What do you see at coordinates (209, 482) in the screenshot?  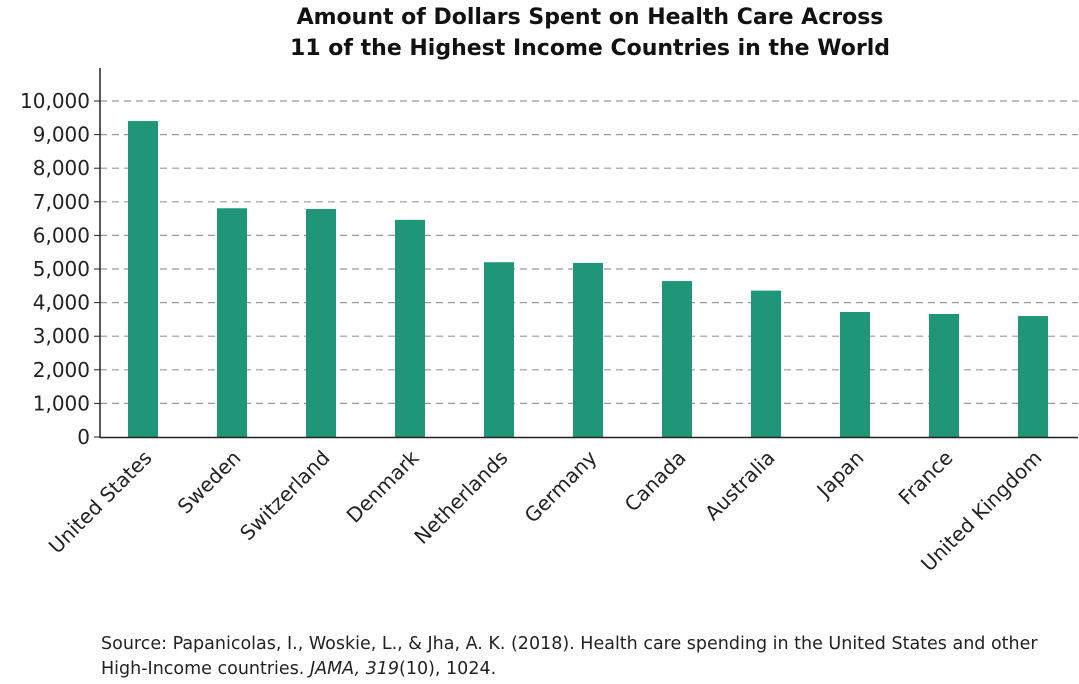 I see `x-tick-label: Sweden` at bounding box center [209, 482].